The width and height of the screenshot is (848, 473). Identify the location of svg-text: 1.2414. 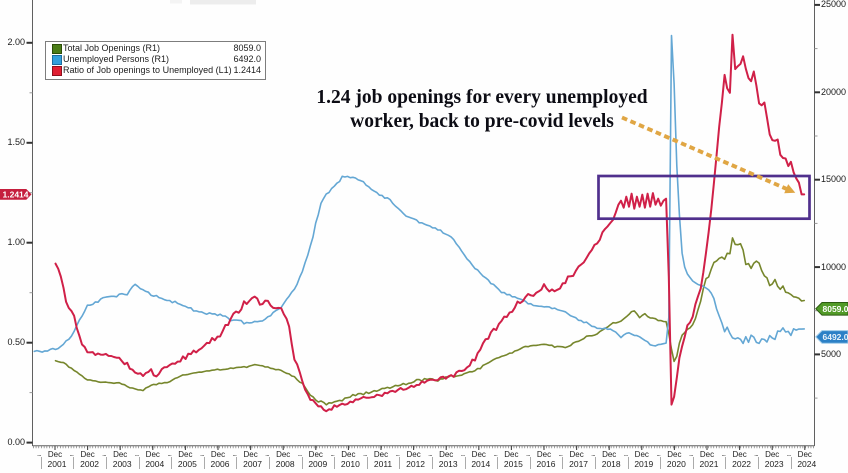
(16, 195).